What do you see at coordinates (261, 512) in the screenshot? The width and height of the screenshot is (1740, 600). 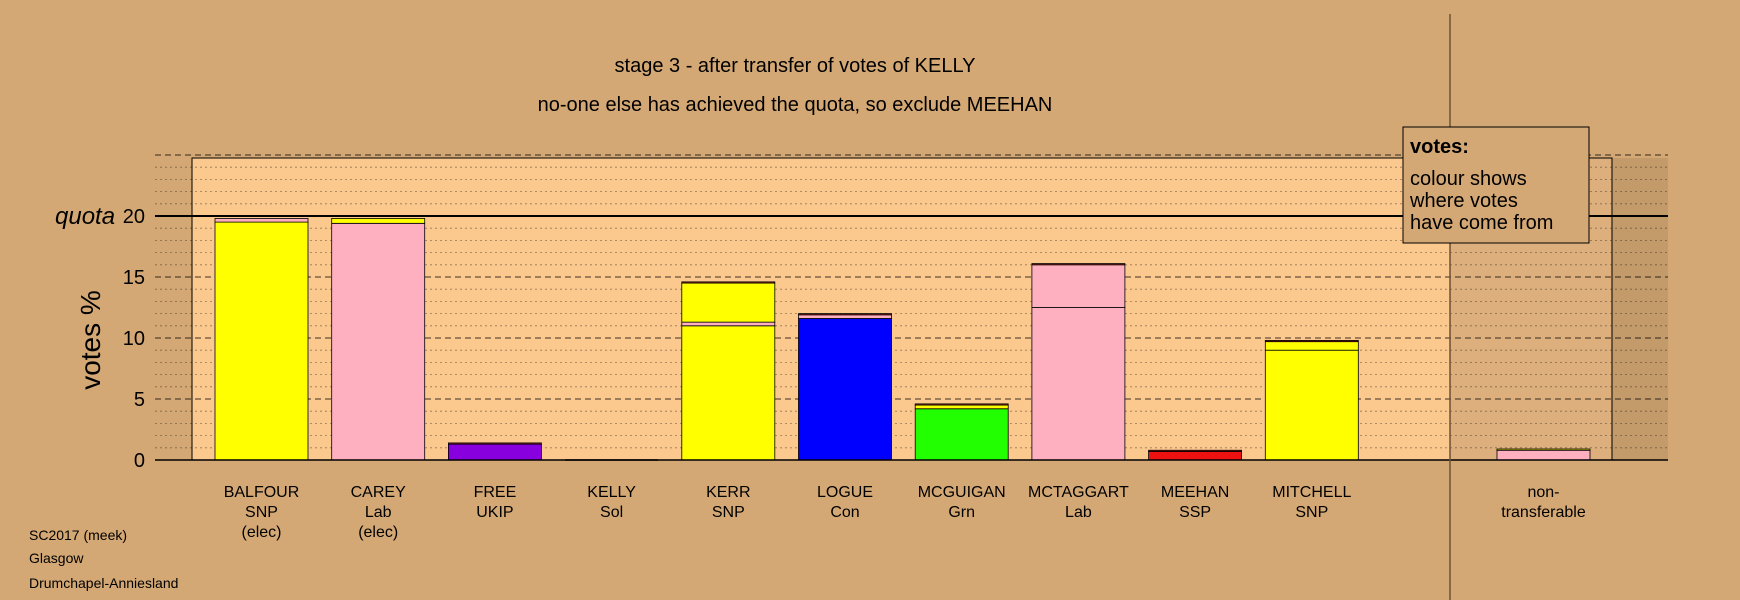 I see `candidate-balfour-label-1: SNP` at bounding box center [261, 512].